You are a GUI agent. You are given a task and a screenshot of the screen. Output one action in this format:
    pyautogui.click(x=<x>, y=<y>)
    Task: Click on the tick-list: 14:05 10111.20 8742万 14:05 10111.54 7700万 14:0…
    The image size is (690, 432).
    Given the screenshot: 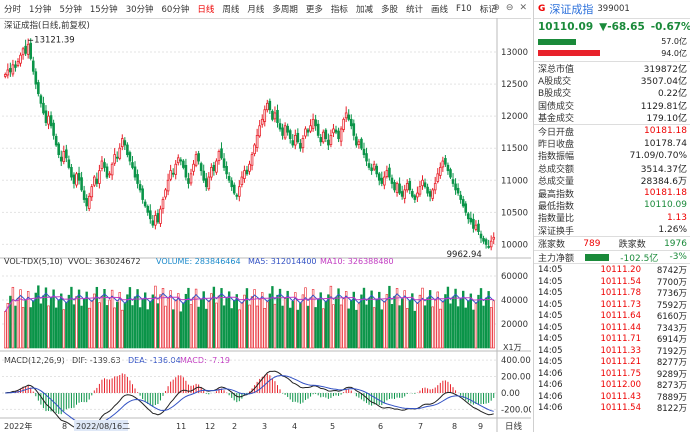 What is the action you would take?
    pyautogui.click(x=612, y=339)
    